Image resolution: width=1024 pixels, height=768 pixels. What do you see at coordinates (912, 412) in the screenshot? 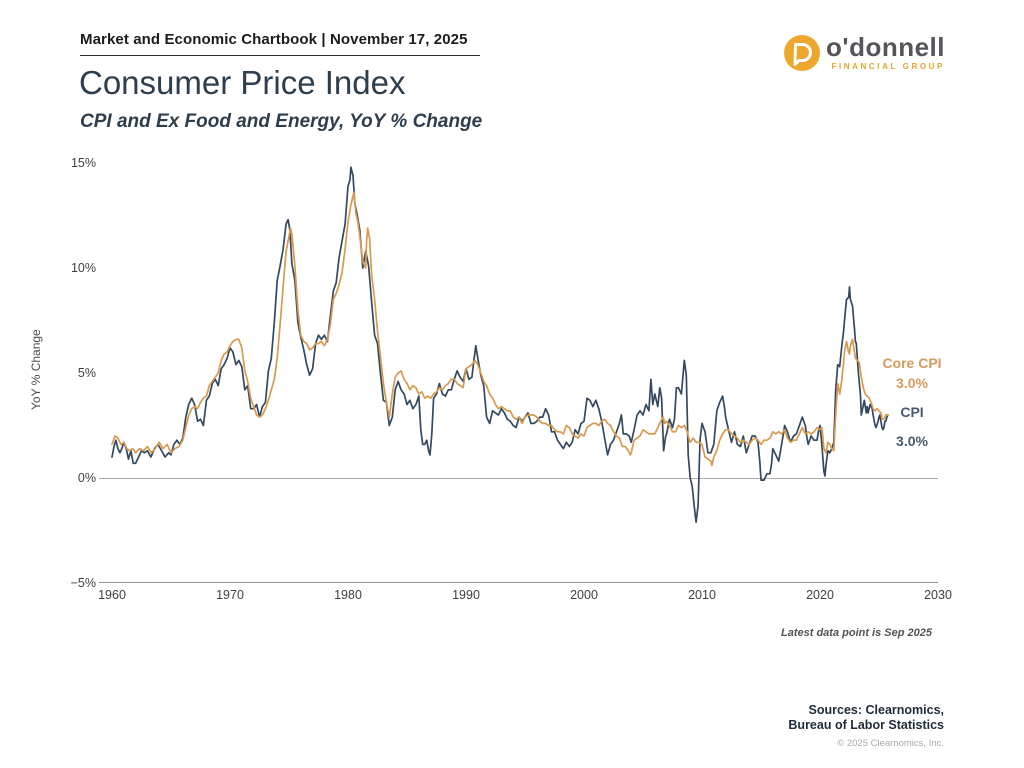
I see `legend-cpi-label: CPI` at bounding box center [912, 412].